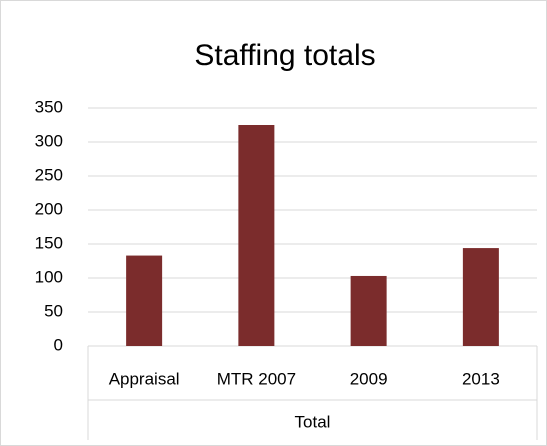  Describe the element at coordinates (144, 378) in the screenshot. I see `x-tick-label: Appraisal` at that location.